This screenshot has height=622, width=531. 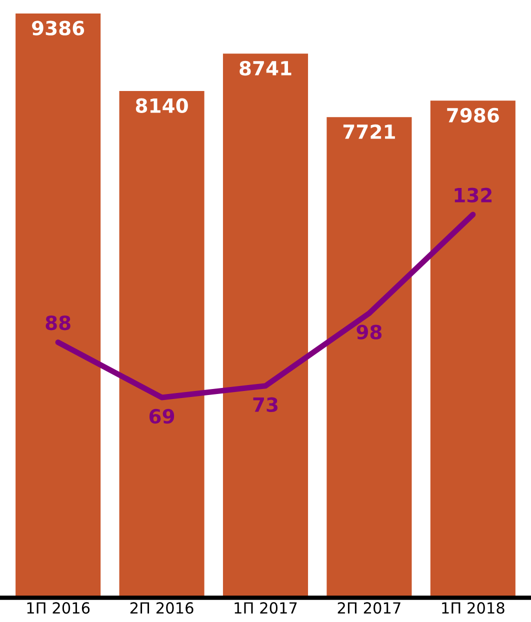 What do you see at coordinates (162, 105) in the screenshot?
I see `data-label: 8140` at bounding box center [162, 105].